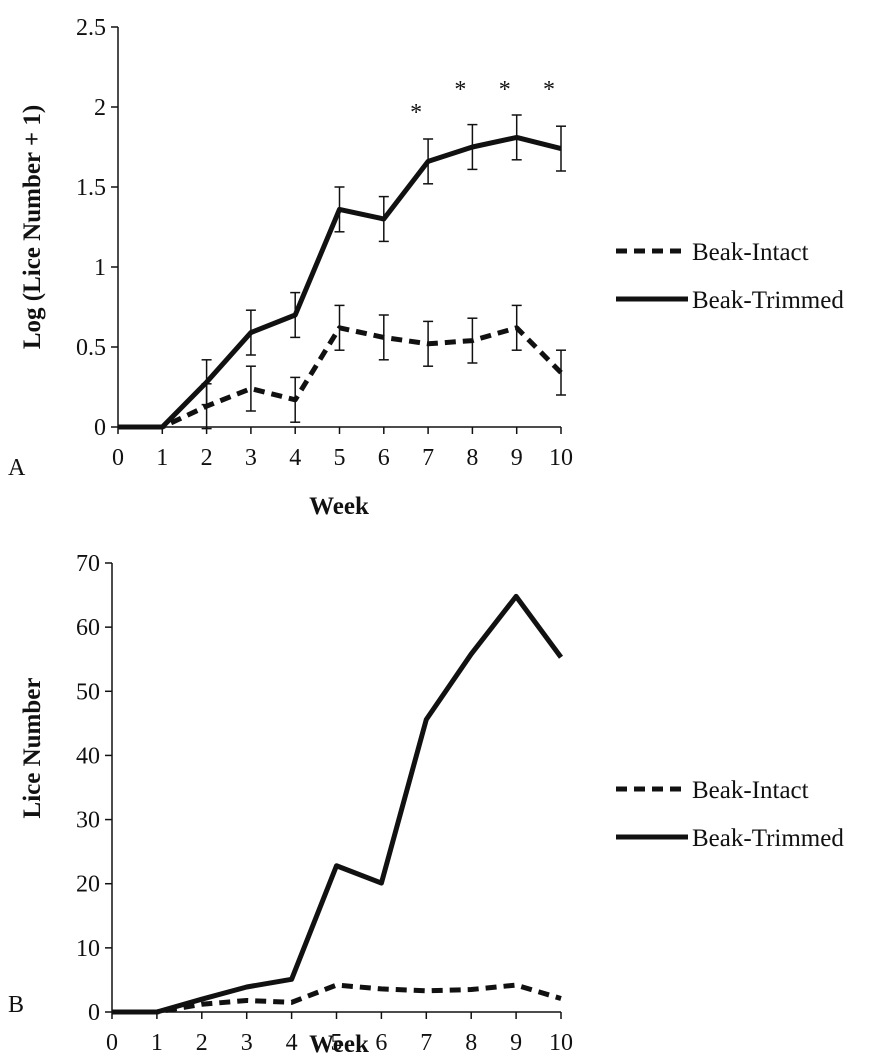 The height and width of the screenshot is (1057, 882). What do you see at coordinates (768, 838) in the screenshot?
I see `panel-b-legend-label: Beak-Trimmed` at bounding box center [768, 838].